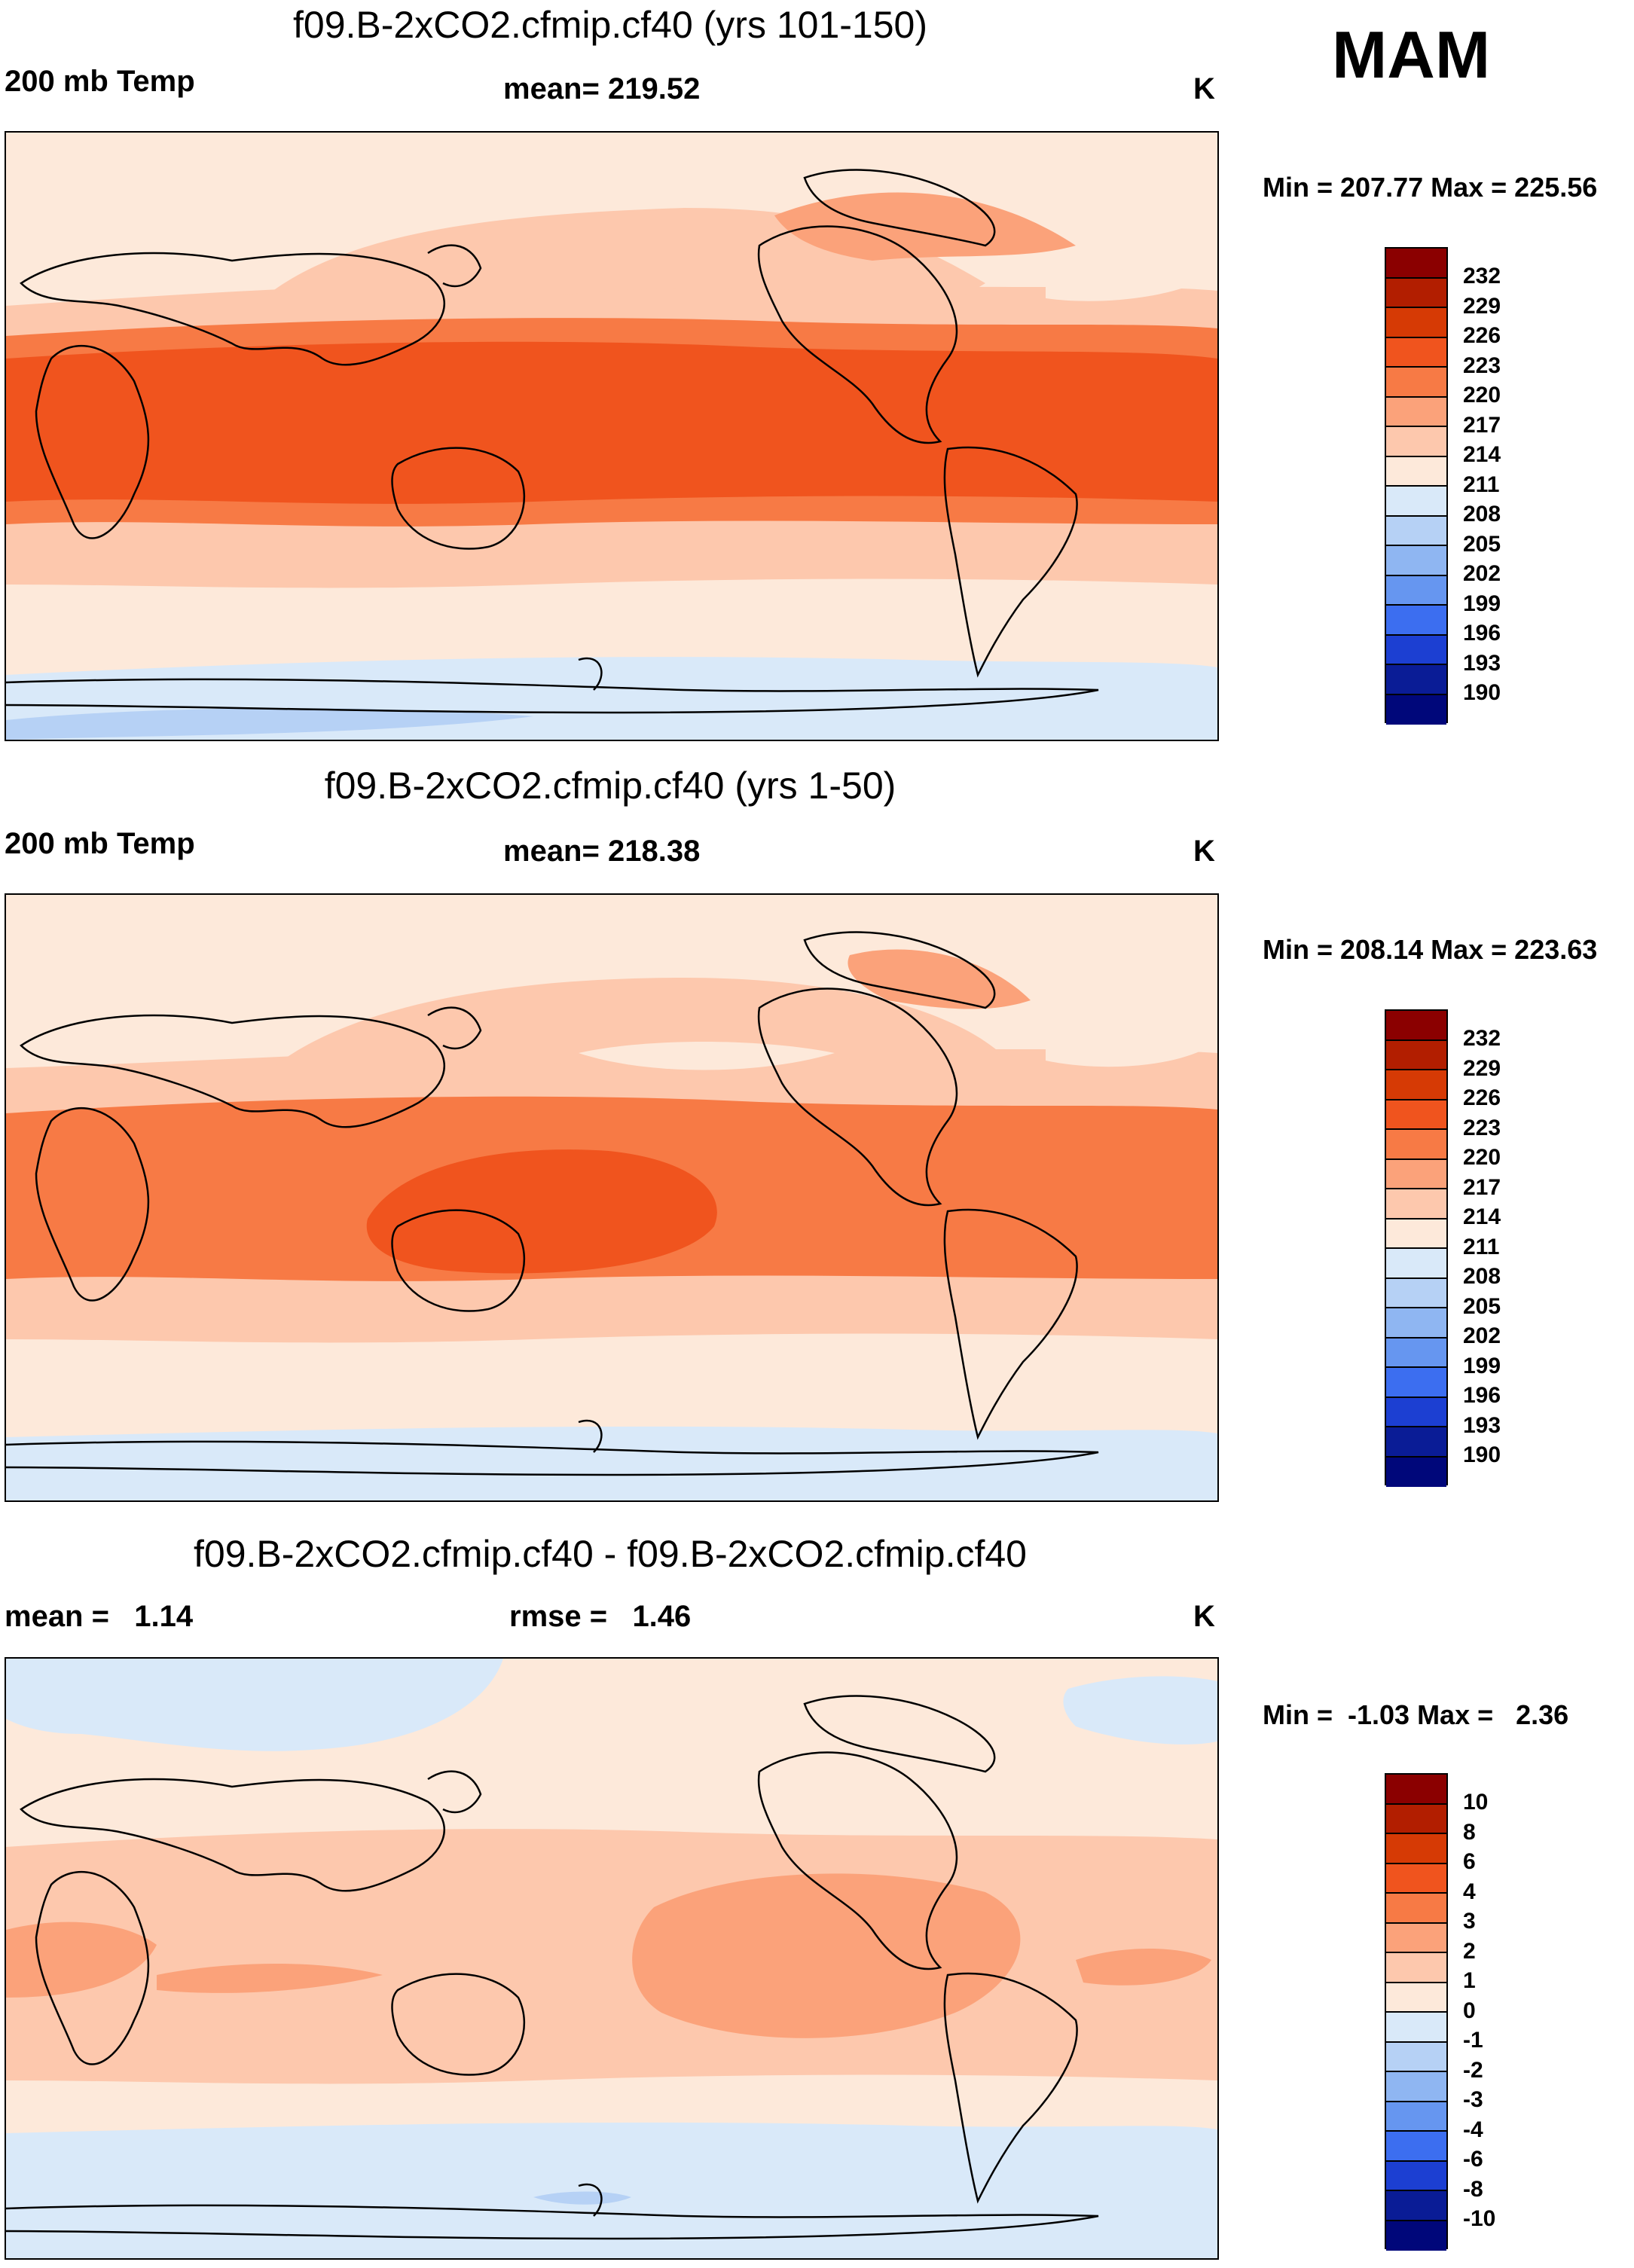 The width and height of the screenshot is (1634, 2268). What do you see at coordinates (99, 1617) in the screenshot?
I see `panel3-mean-label: mean = 1.14` at bounding box center [99, 1617].